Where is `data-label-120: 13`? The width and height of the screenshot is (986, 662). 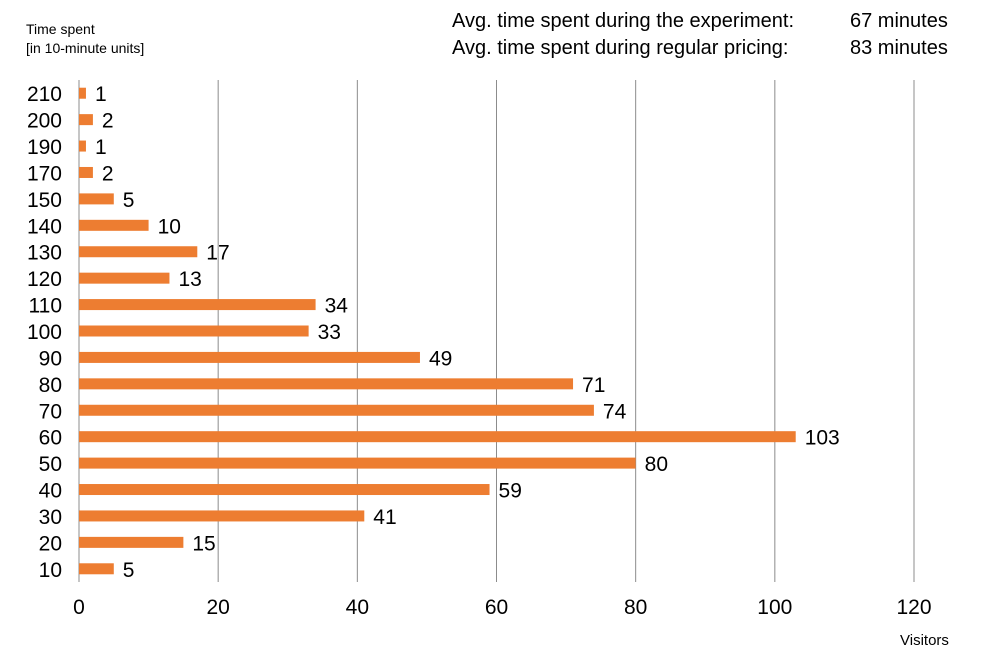 data-label-120: 13 is located at coordinates (189, 279).